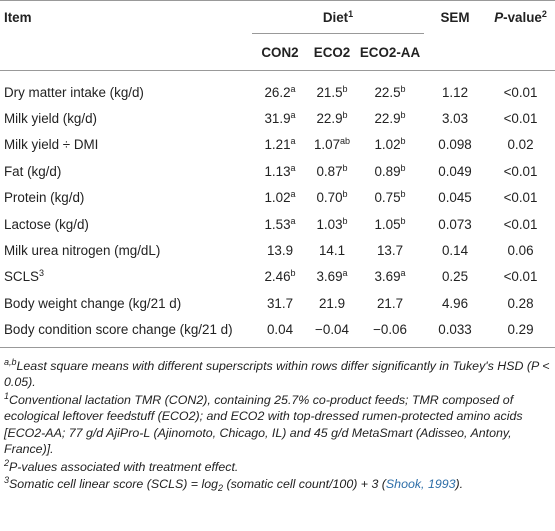  I want to click on row-label: Milk yield ÷ DMI, so click(51, 145).